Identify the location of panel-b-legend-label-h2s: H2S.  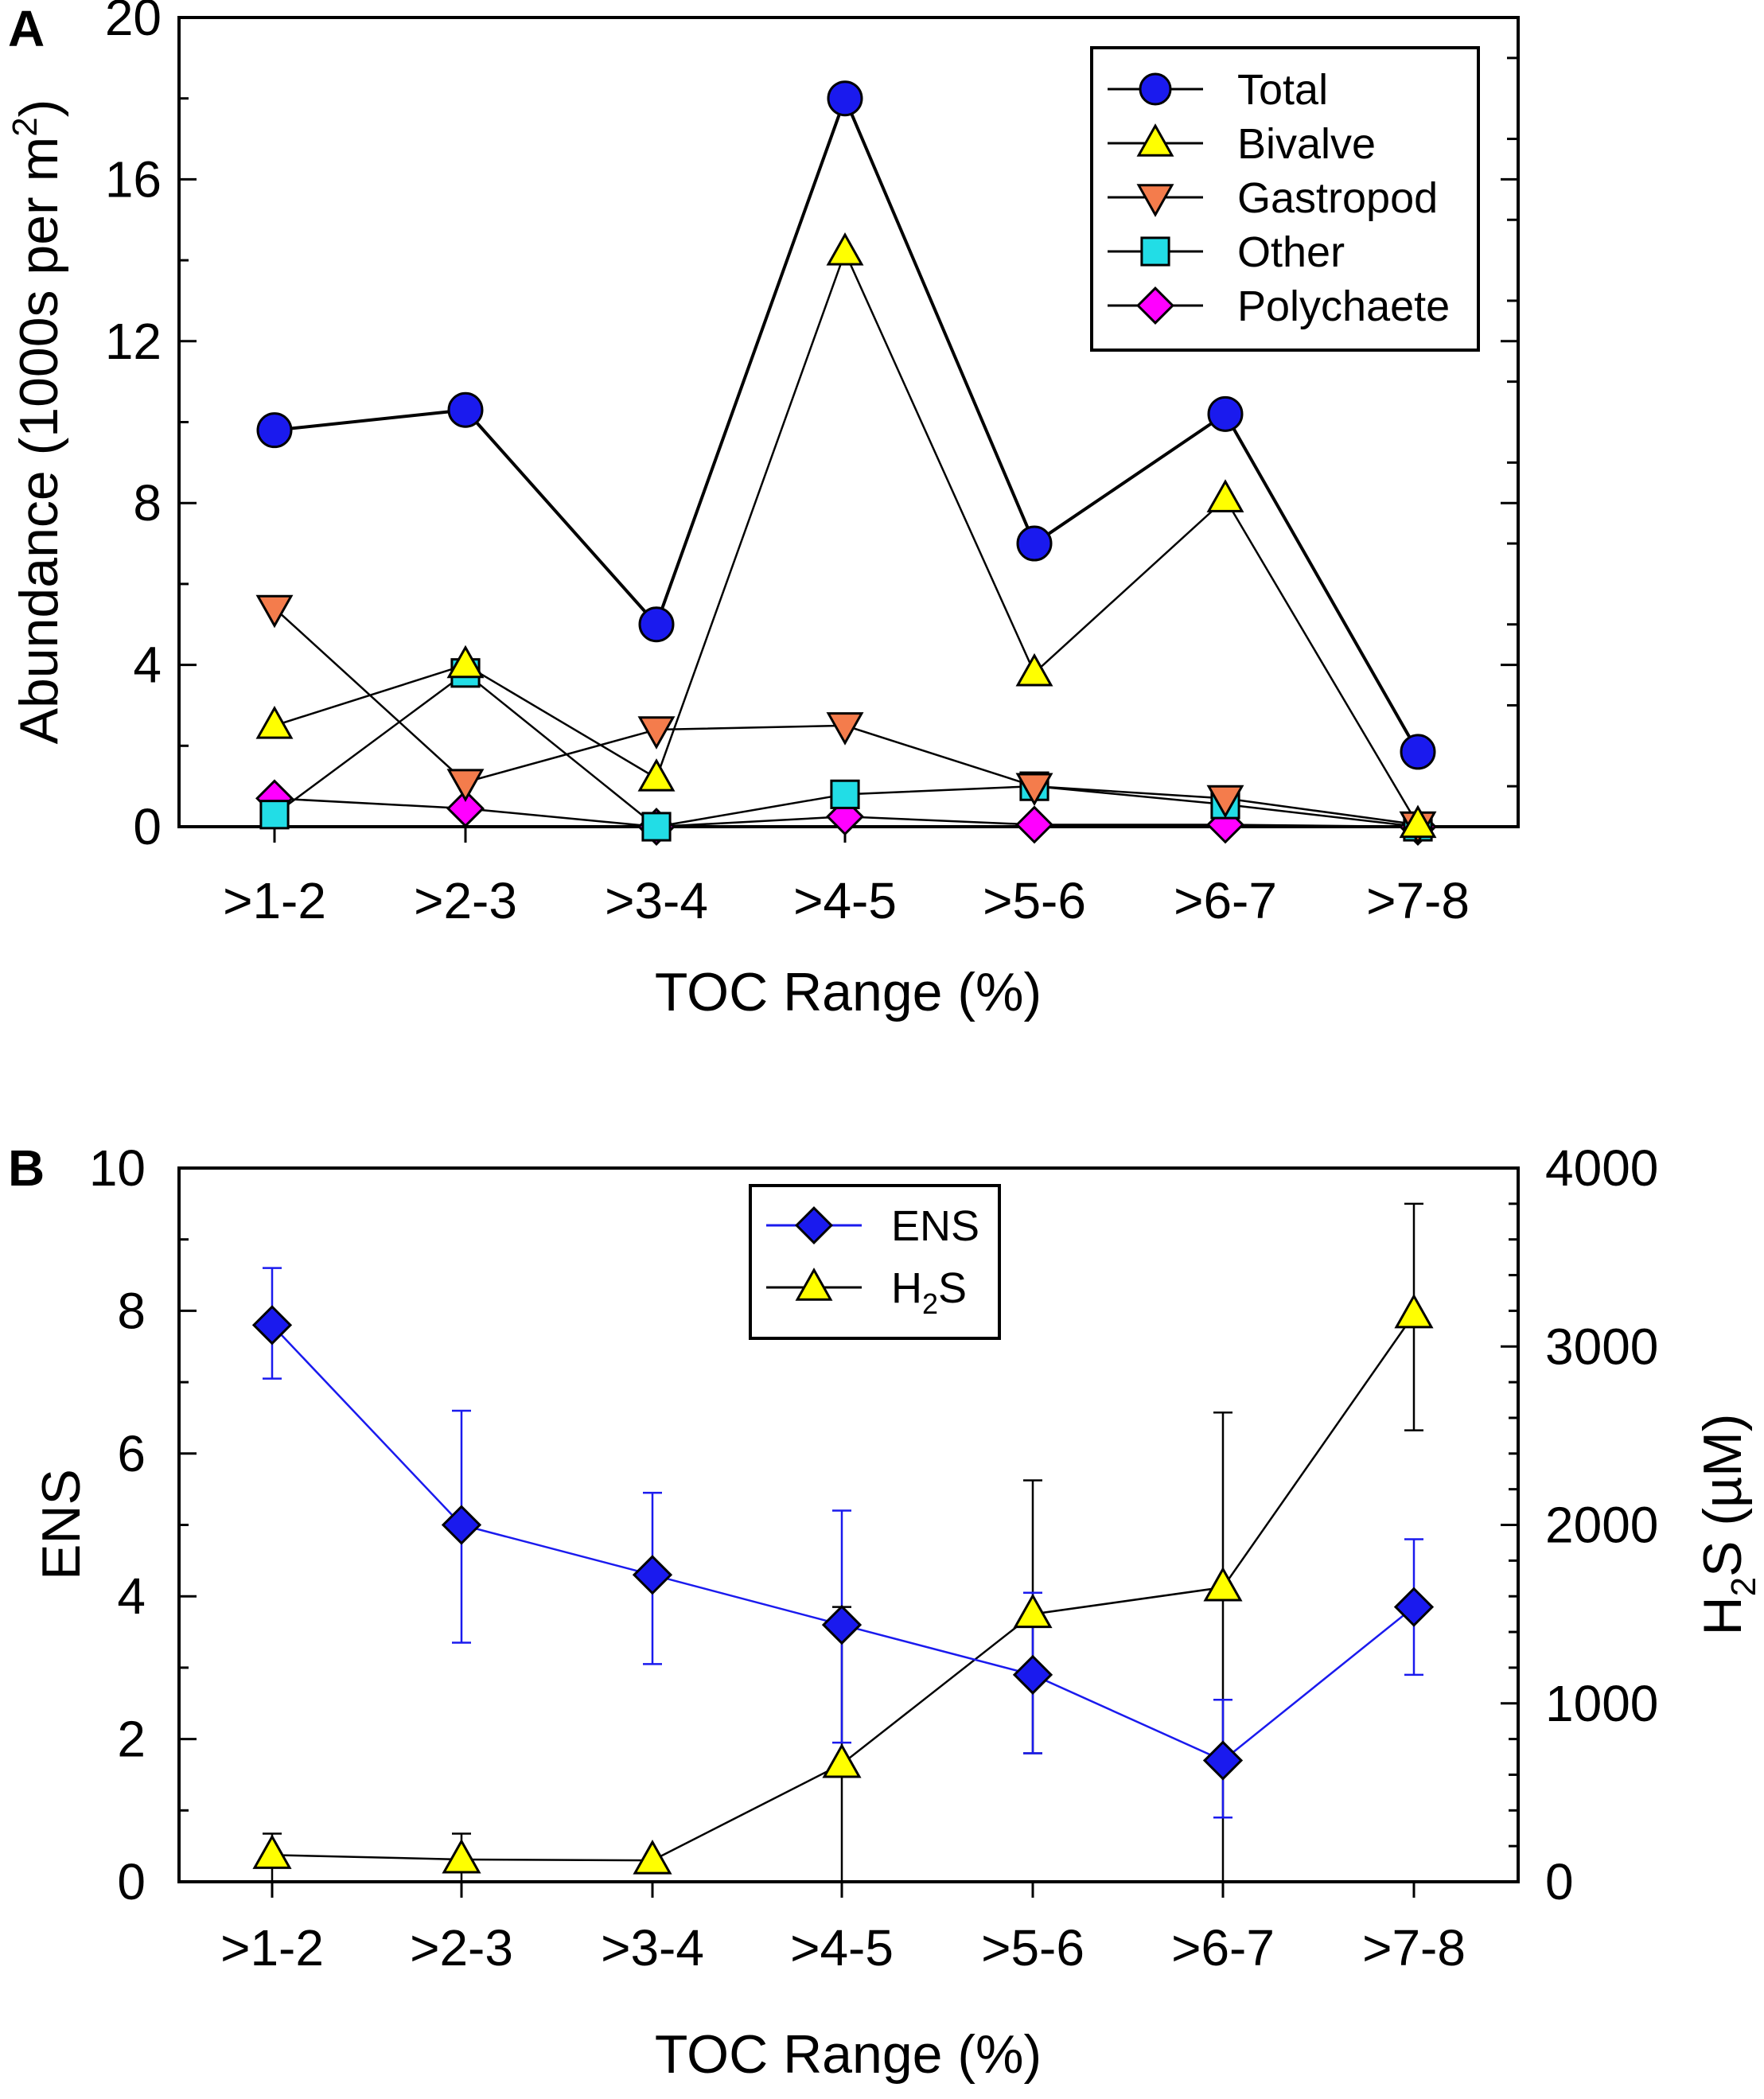
(929, 1292).